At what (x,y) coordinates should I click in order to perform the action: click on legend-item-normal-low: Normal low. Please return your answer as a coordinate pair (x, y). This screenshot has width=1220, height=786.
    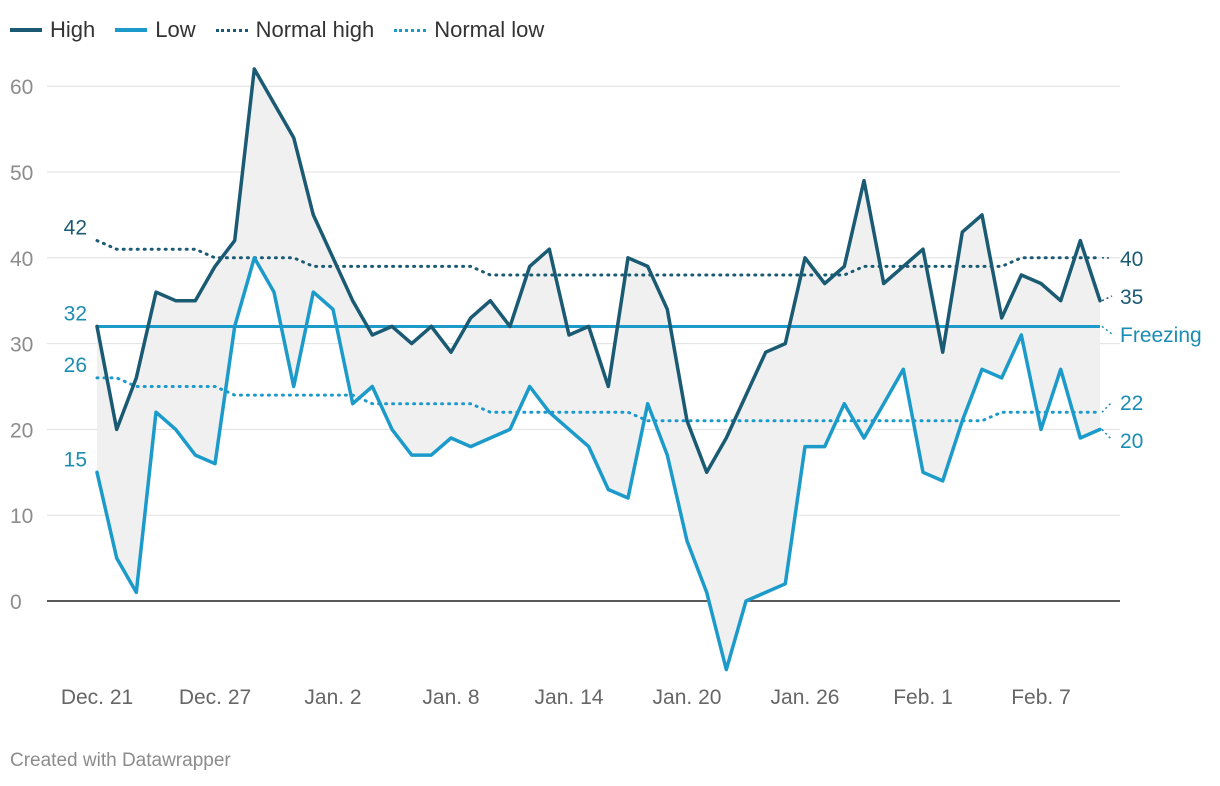
    Looking at the image, I should click on (469, 30).